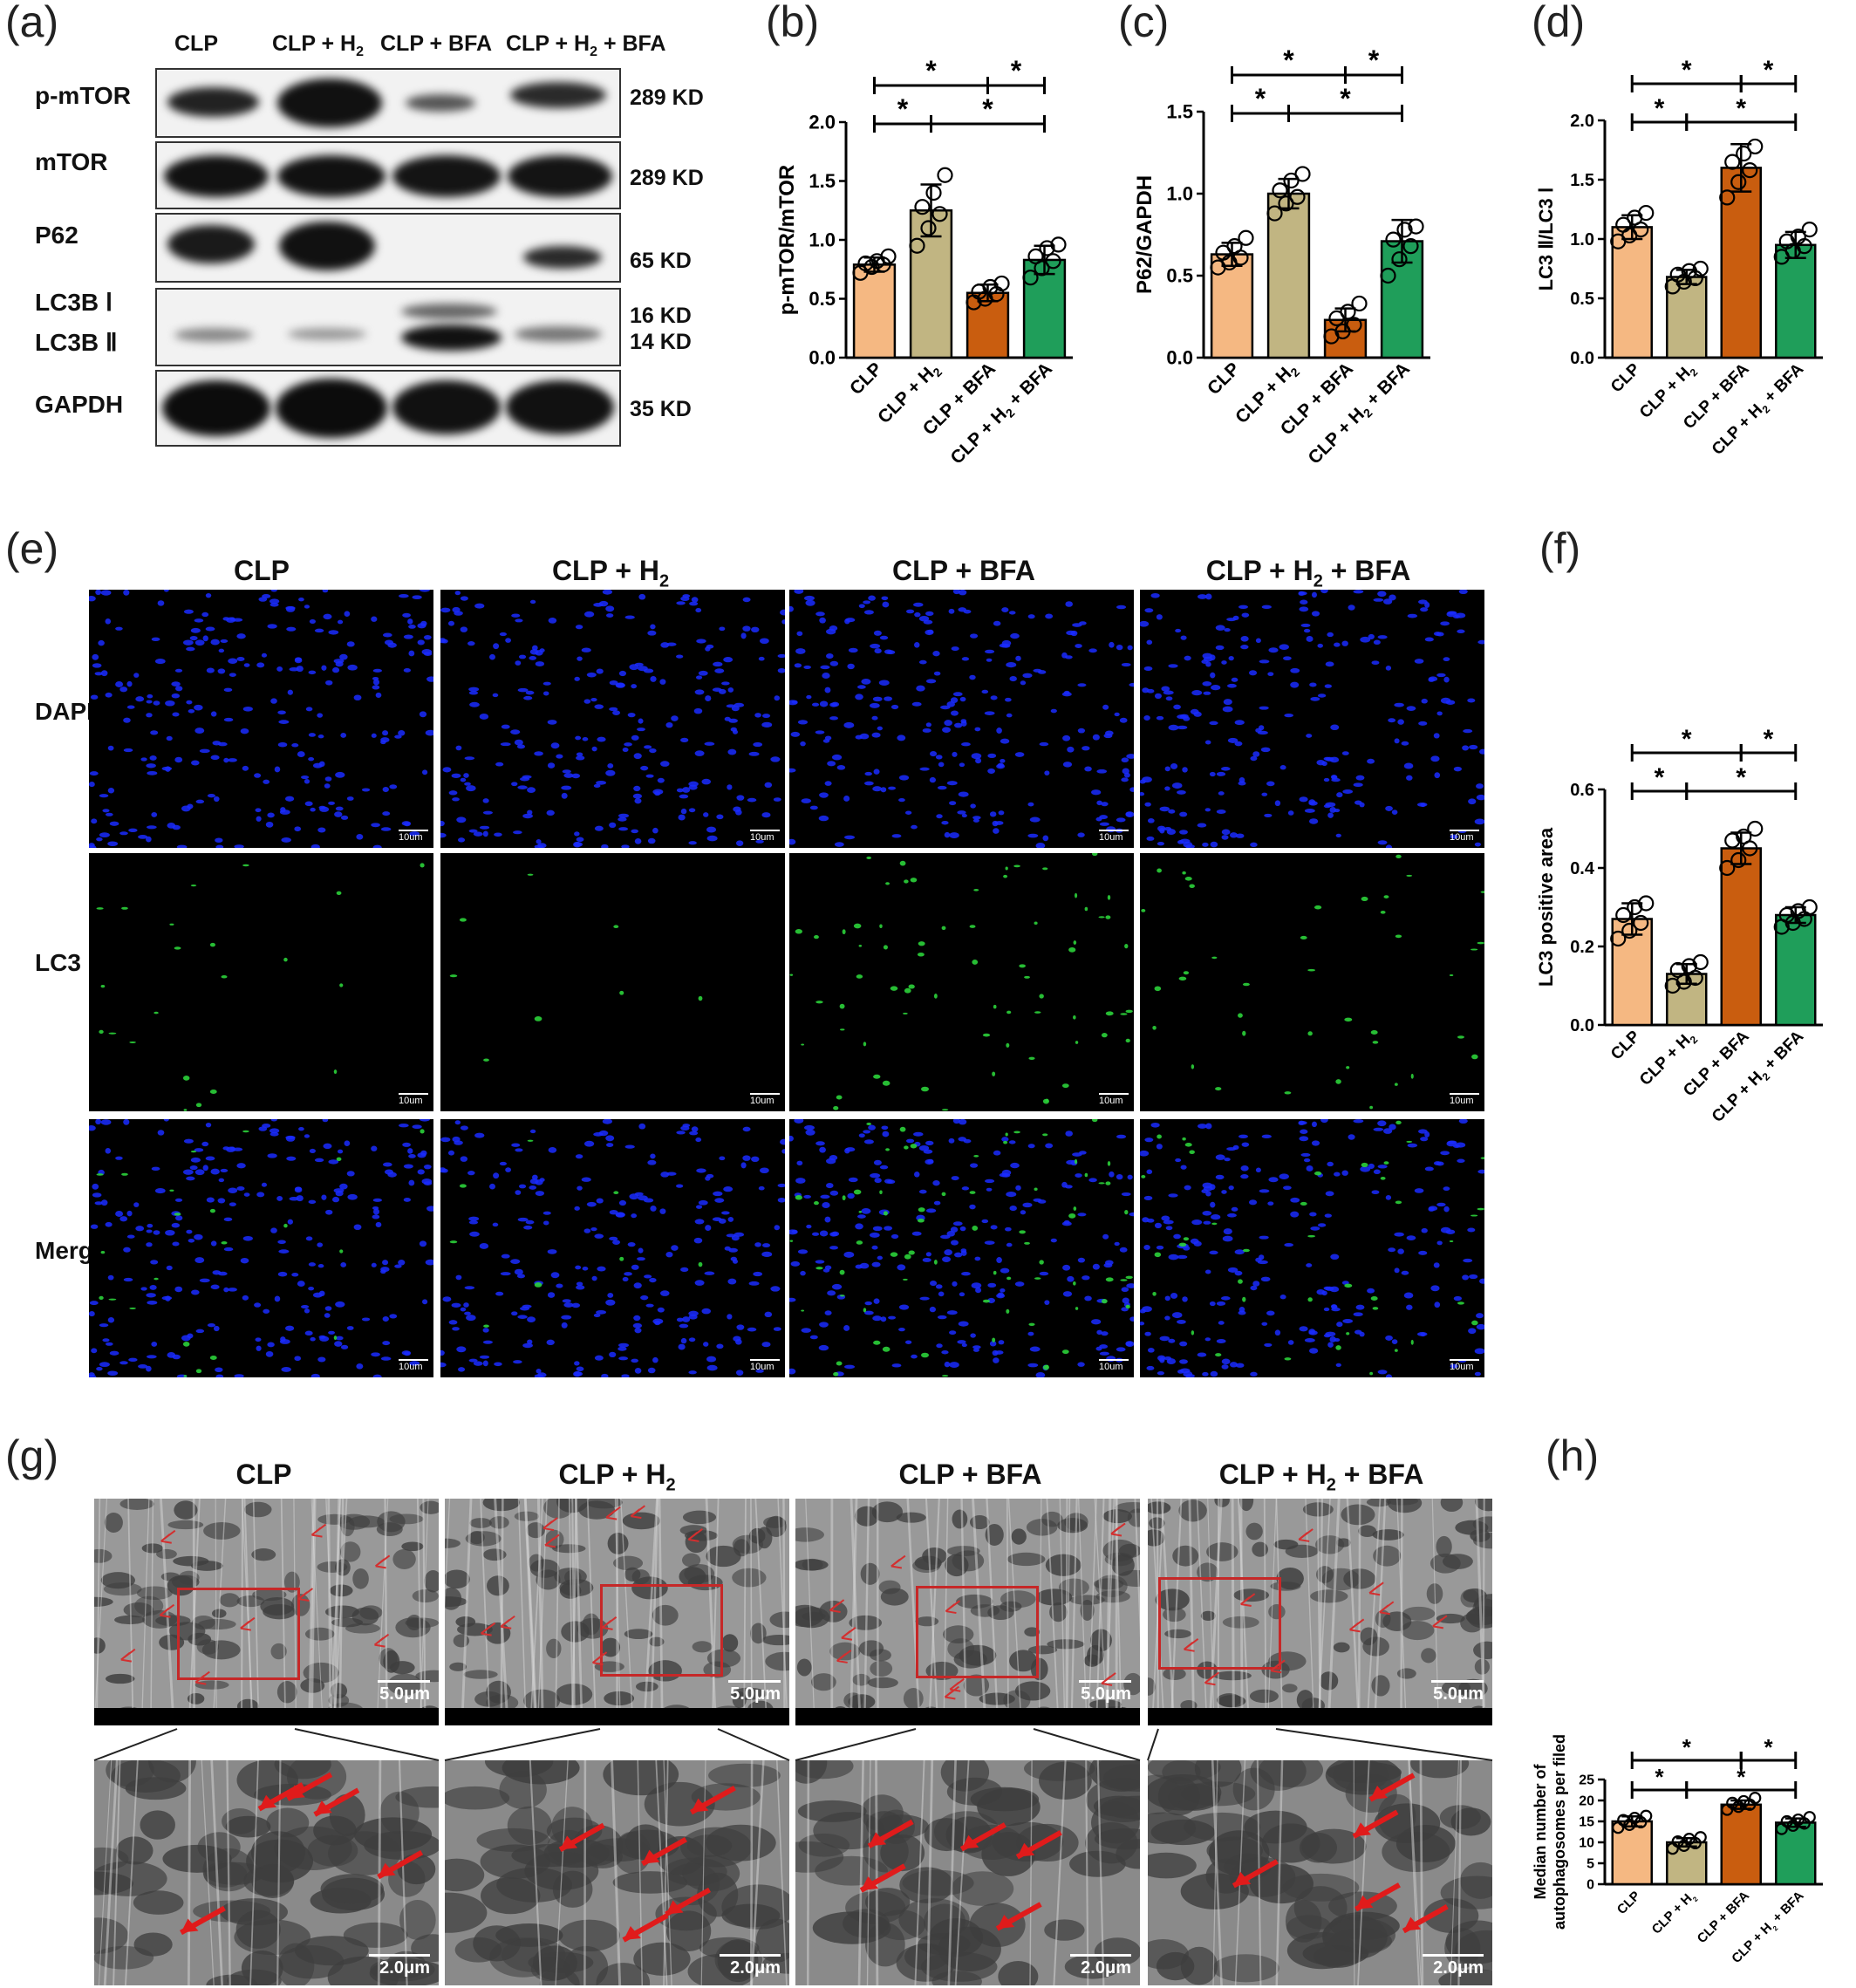 This screenshot has width=1856, height=1988. What do you see at coordinates (793, 23) in the screenshot?
I see `panel-letter-b: (b)` at bounding box center [793, 23].